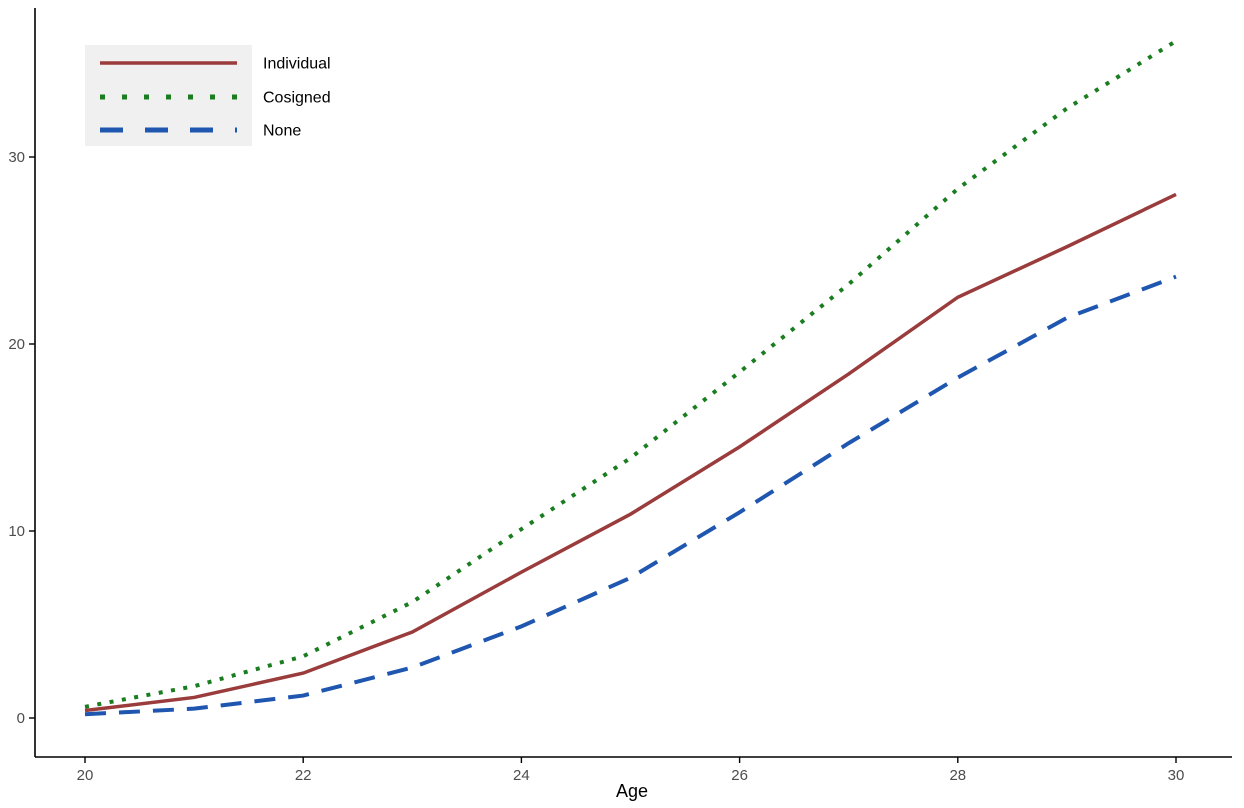  What do you see at coordinates (1176, 775) in the screenshot?
I see `x-tick-label: 30` at bounding box center [1176, 775].